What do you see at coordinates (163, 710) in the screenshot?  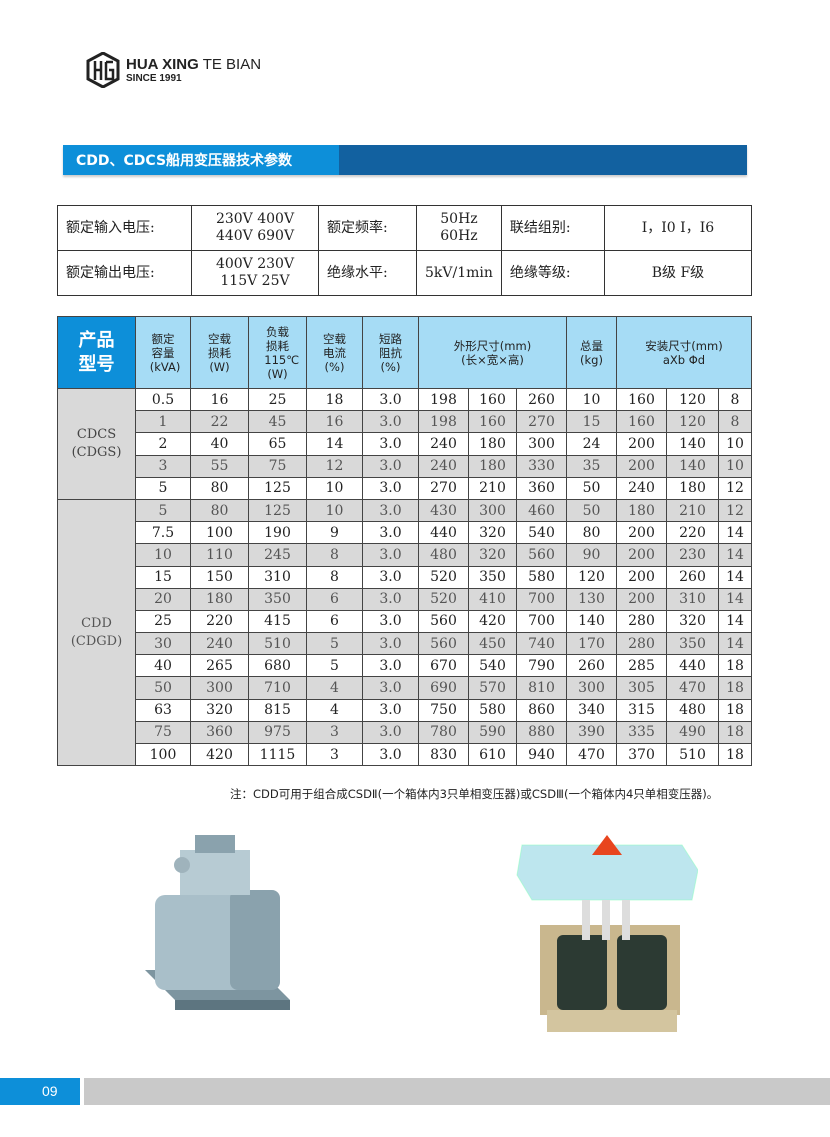 I see `table-cell: 63` at bounding box center [163, 710].